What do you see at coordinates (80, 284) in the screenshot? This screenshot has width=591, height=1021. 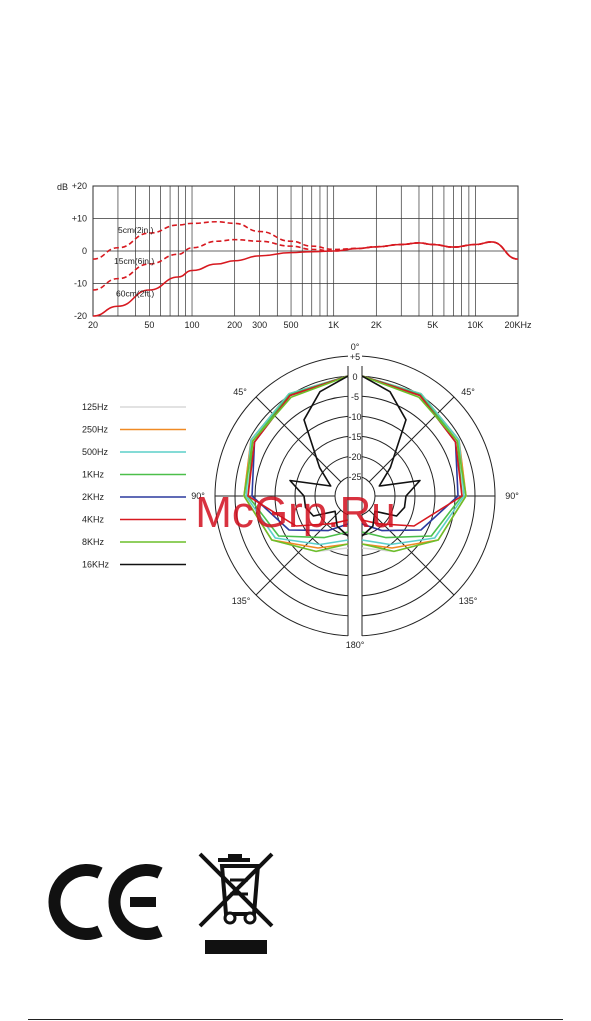 I see `y-tick-label: -10` at bounding box center [80, 284].